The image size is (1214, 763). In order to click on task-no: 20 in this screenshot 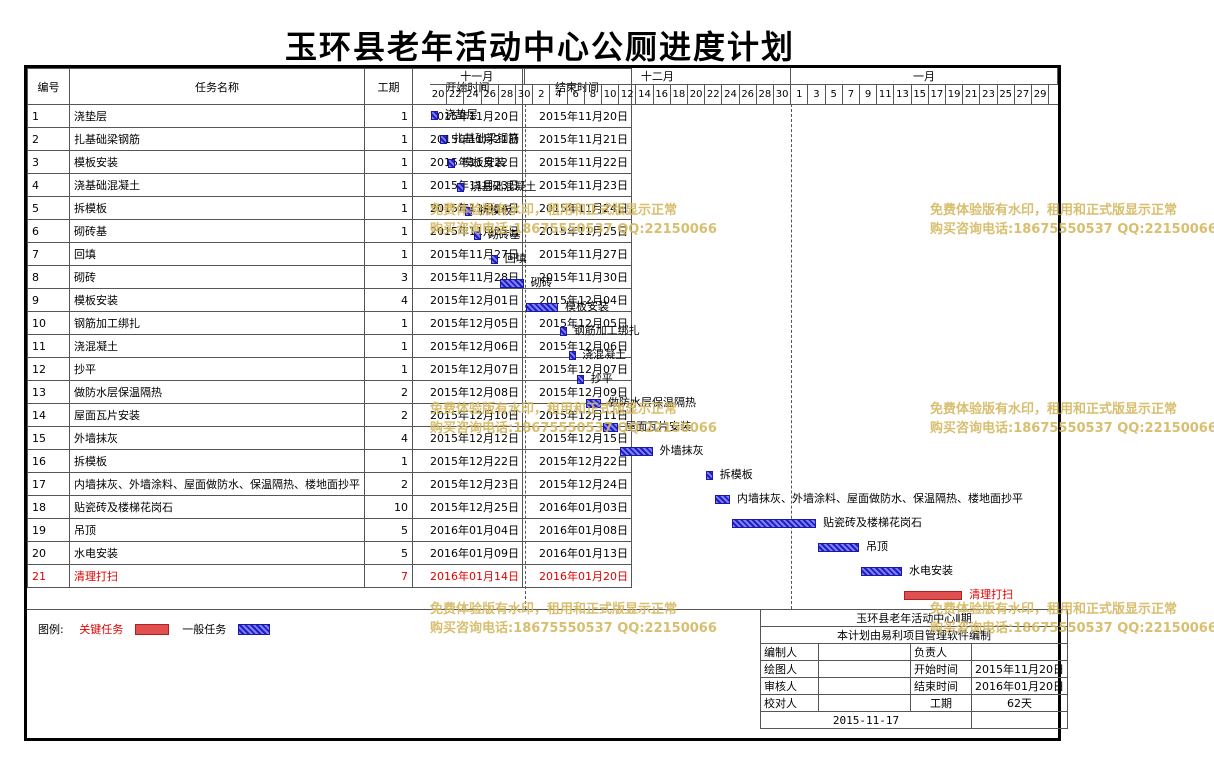, I will do `click(48, 553)`.